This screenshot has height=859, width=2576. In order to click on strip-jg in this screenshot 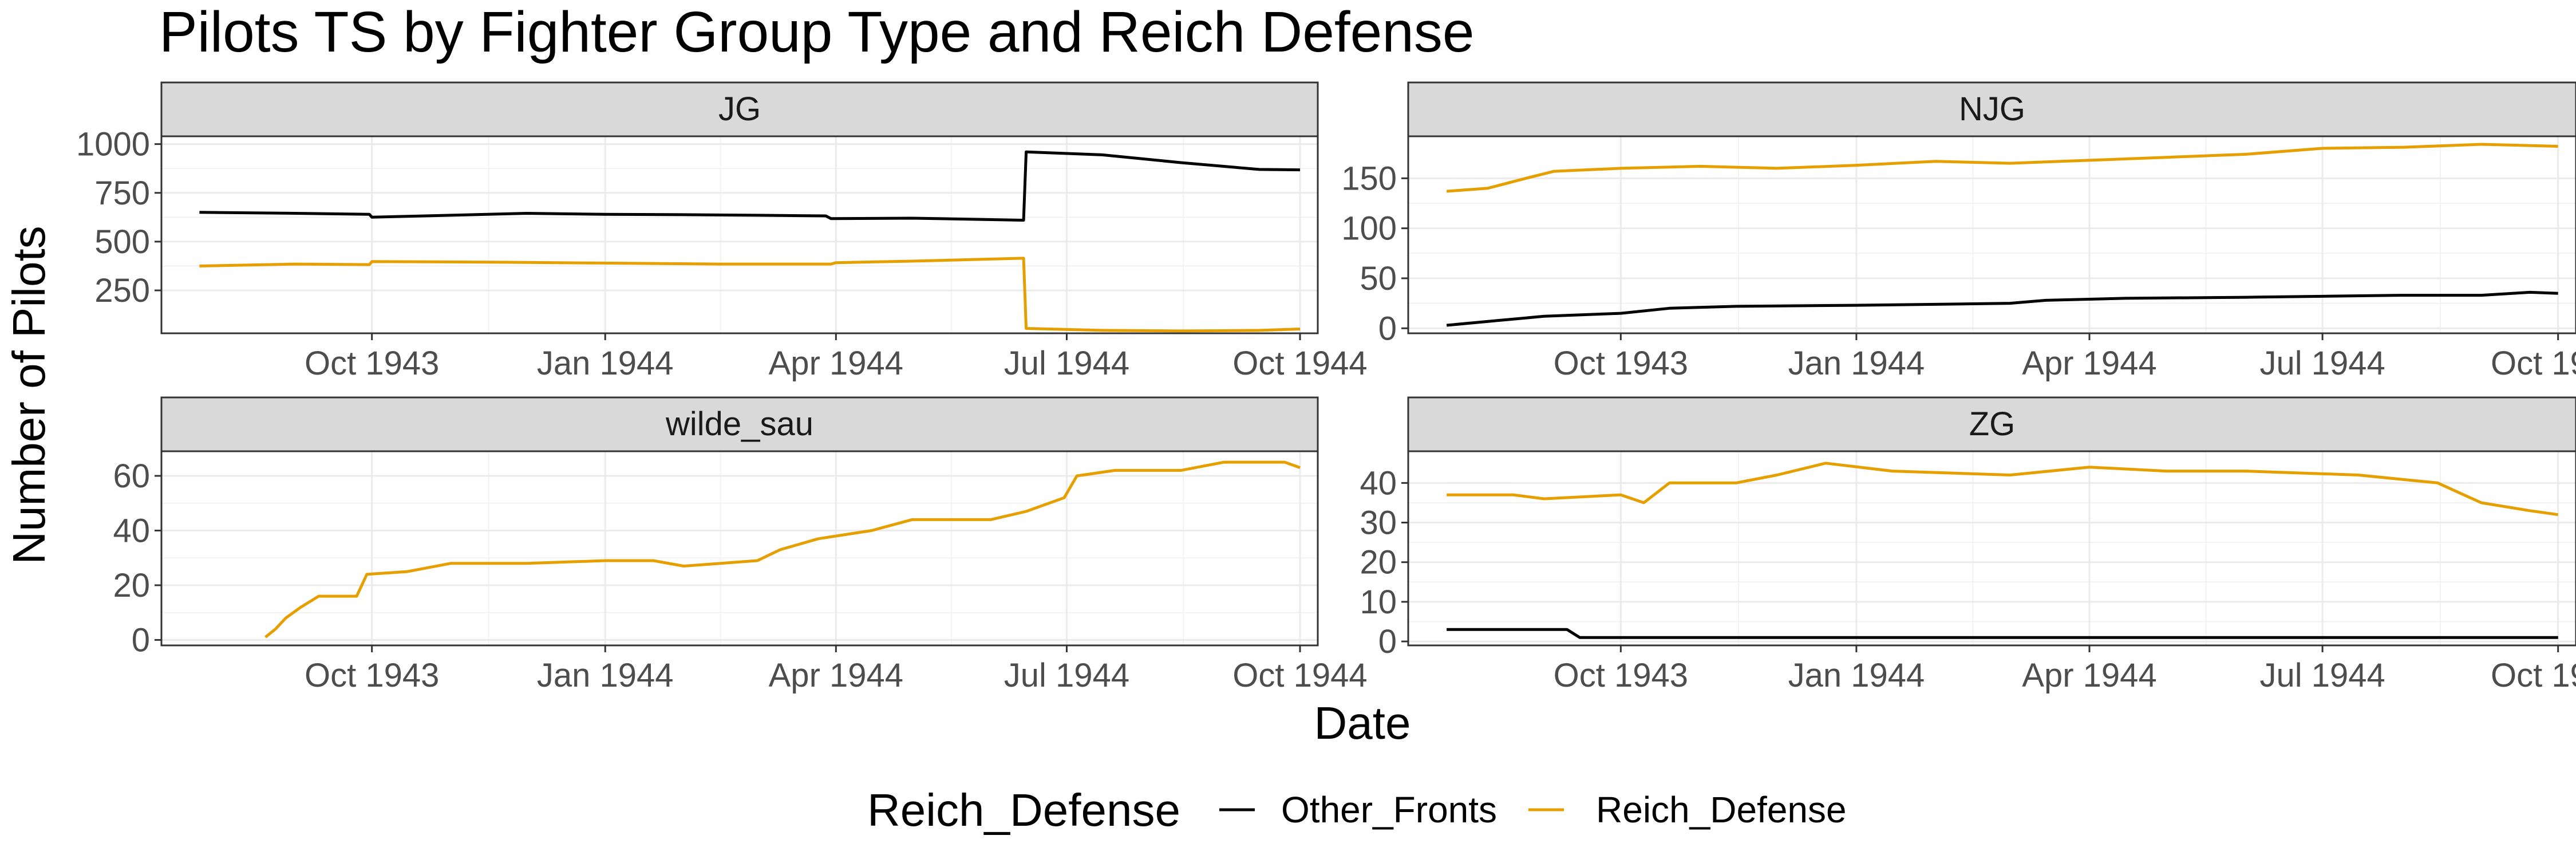, I will do `click(739, 109)`.